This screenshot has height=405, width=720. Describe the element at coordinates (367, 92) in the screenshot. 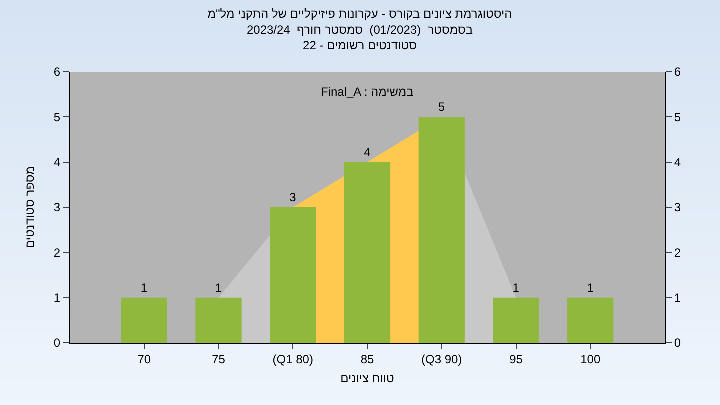

I see `annotation: Final_A : במשימה` at that location.